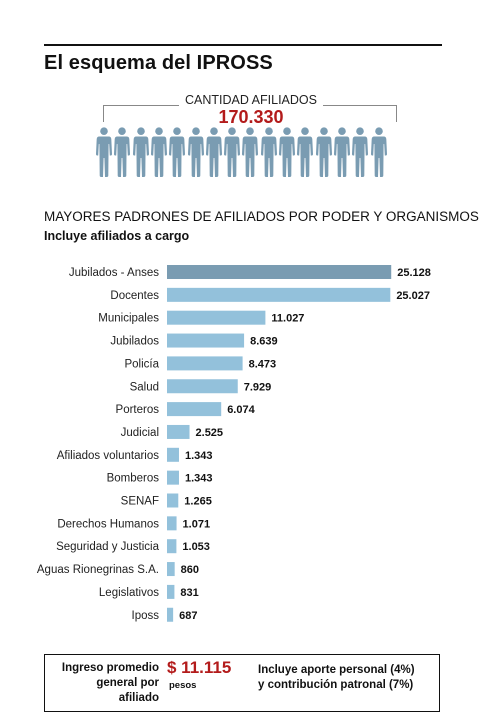 The image size is (502, 720). I want to click on footer-note-line: y contribución patronal (7%), so click(336, 685).